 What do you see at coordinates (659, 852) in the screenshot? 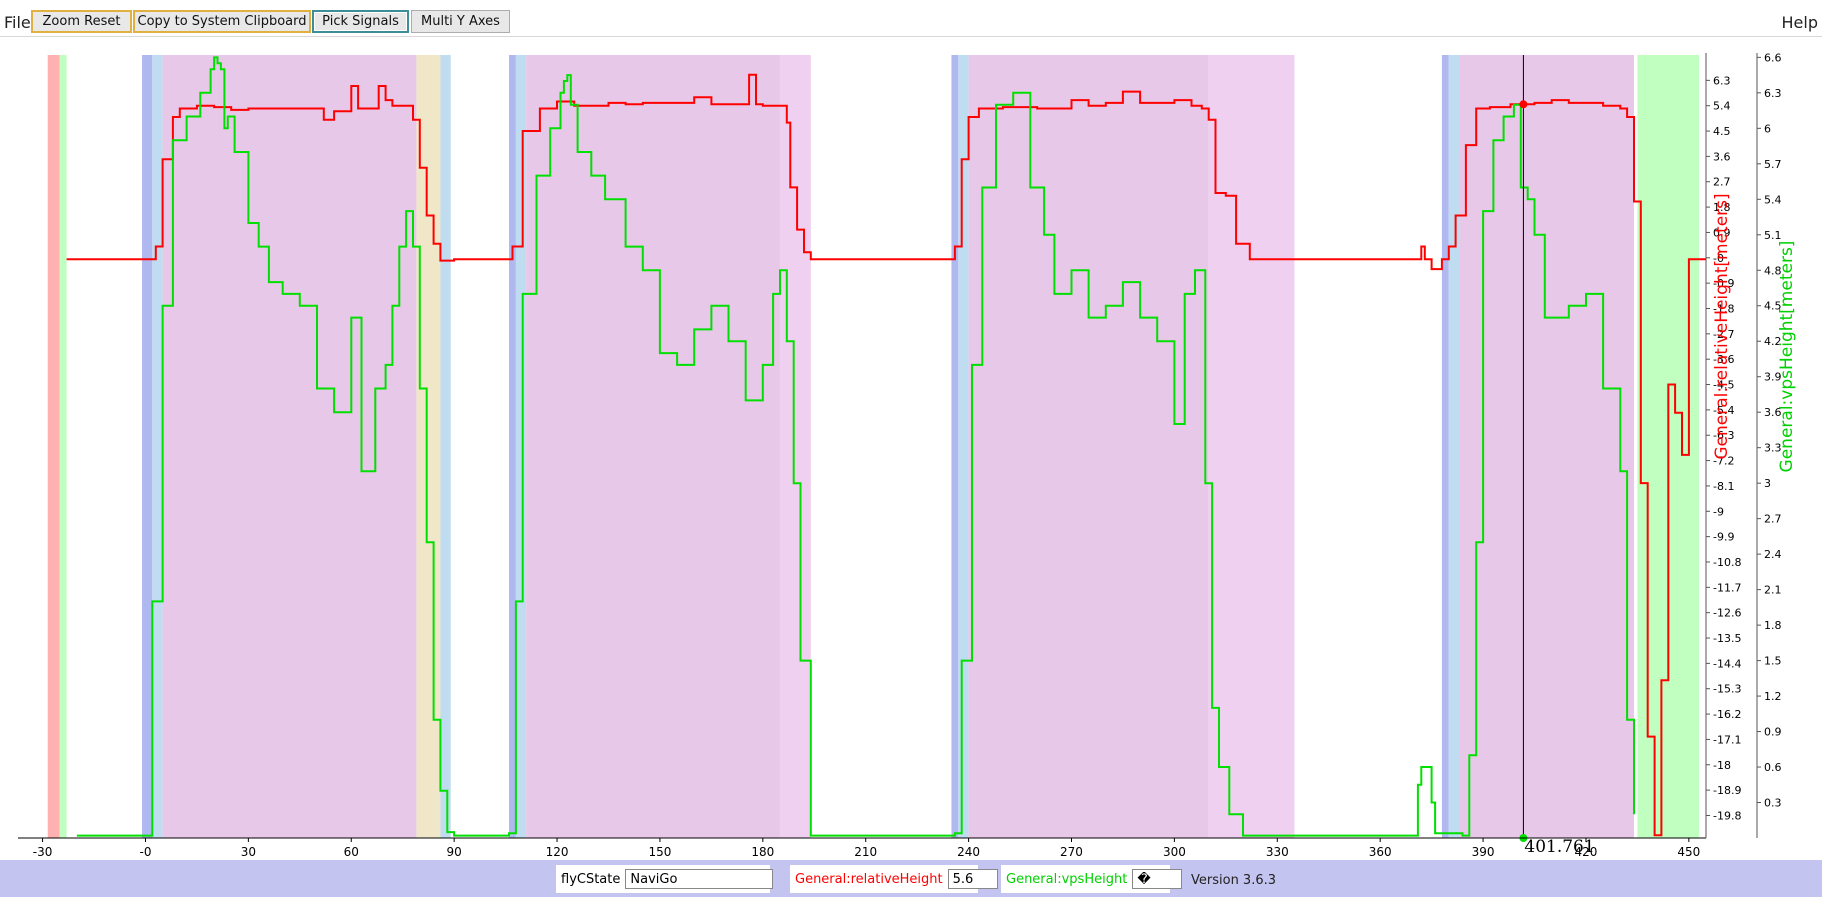
I see `x-tick-label: 150` at bounding box center [659, 852].